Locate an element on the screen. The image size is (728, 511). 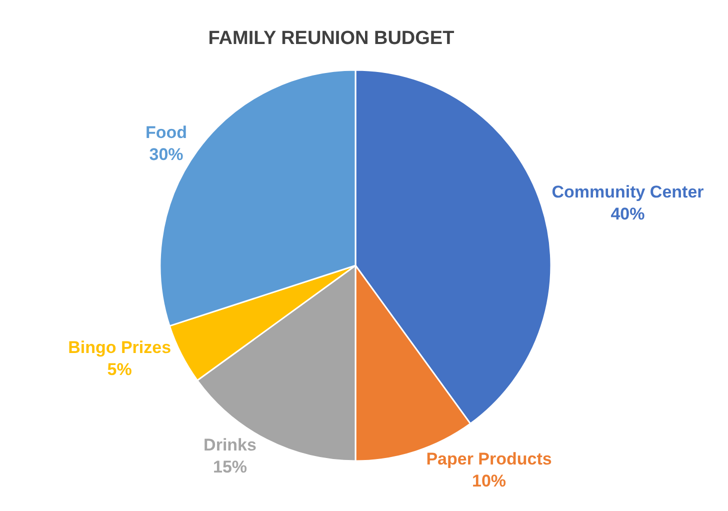
data-label: 10% is located at coordinates (489, 481).